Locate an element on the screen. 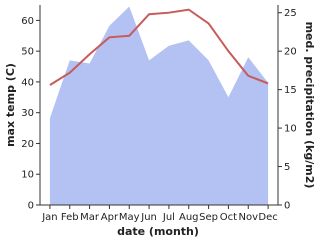  x-tick-label: Nov is located at coordinates (248, 217).